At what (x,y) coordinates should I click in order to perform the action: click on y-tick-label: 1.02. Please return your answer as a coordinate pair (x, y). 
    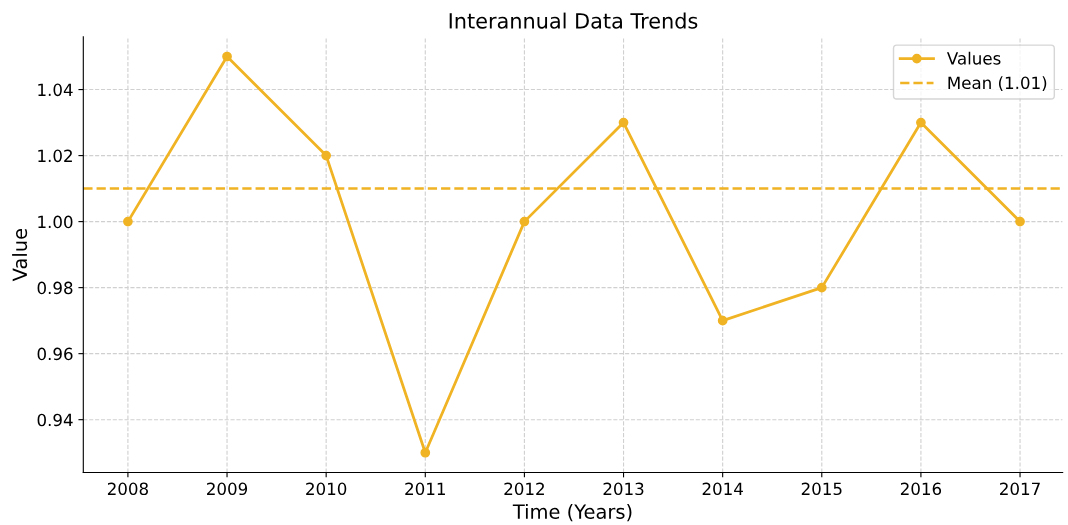
    Looking at the image, I should click on (55, 156).